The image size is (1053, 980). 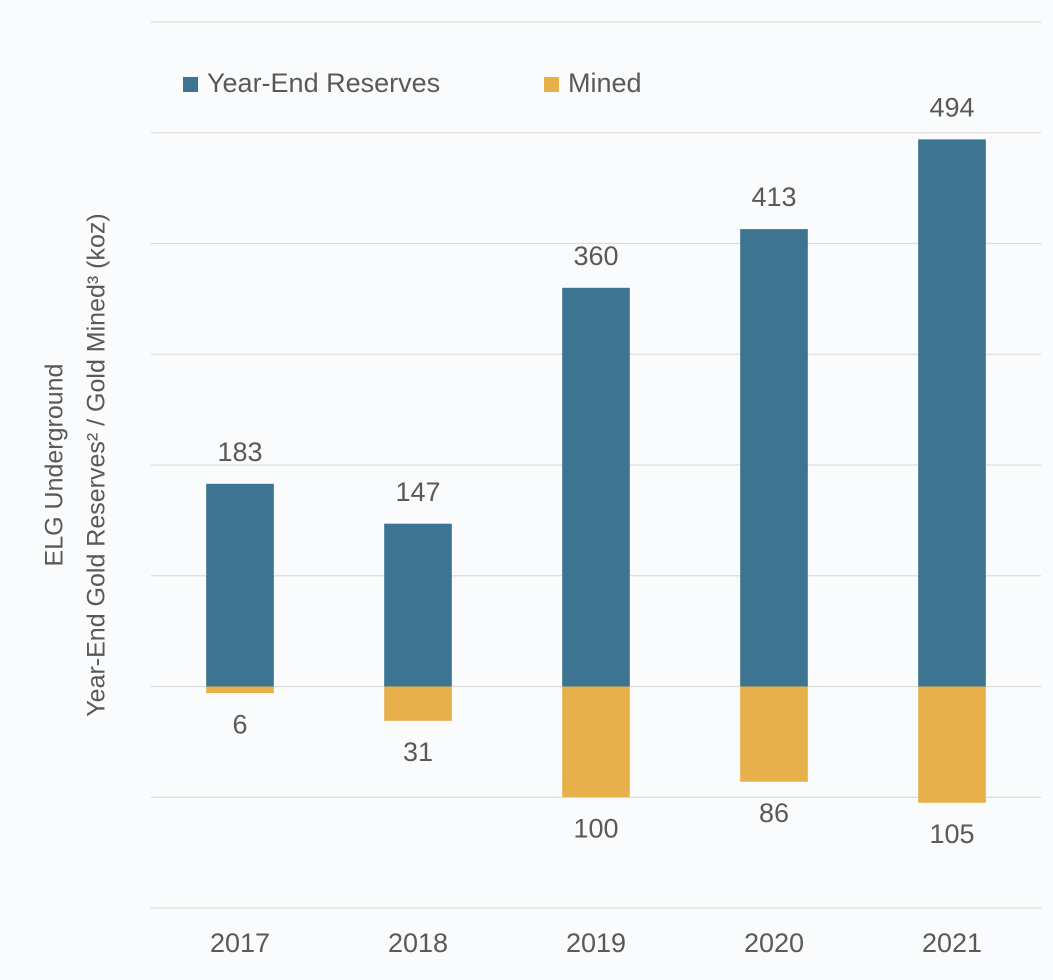 I want to click on data-label: 147, so click(x=417, y=492).